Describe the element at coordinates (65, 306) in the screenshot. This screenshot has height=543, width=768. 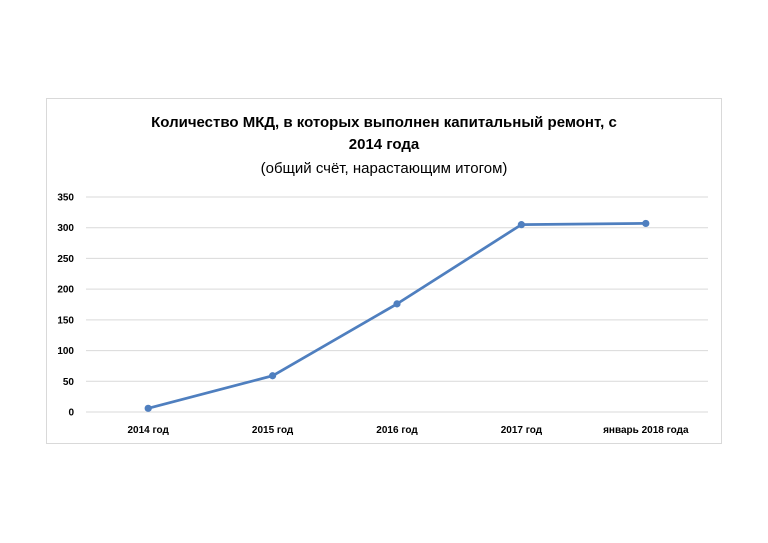
I see `y-axis-tick-labels: 0 50 100 150 200 250 300 350` at that location.